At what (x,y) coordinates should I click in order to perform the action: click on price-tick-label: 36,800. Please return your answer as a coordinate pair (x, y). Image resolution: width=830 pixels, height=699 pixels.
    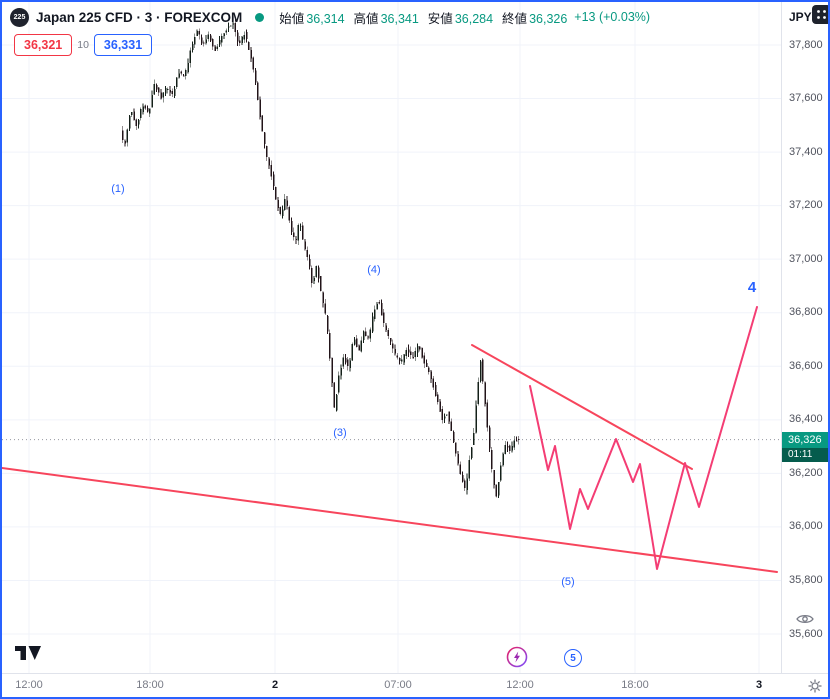
    Looking at the image, I should click on (806, 312).